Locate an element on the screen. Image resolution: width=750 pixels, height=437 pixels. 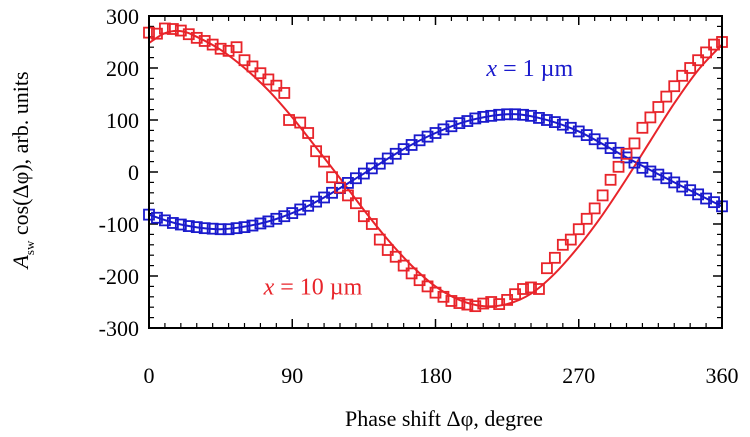
y-axis-title: Asw cos(Δφ), arb. units is located at coordinates (22, 170).